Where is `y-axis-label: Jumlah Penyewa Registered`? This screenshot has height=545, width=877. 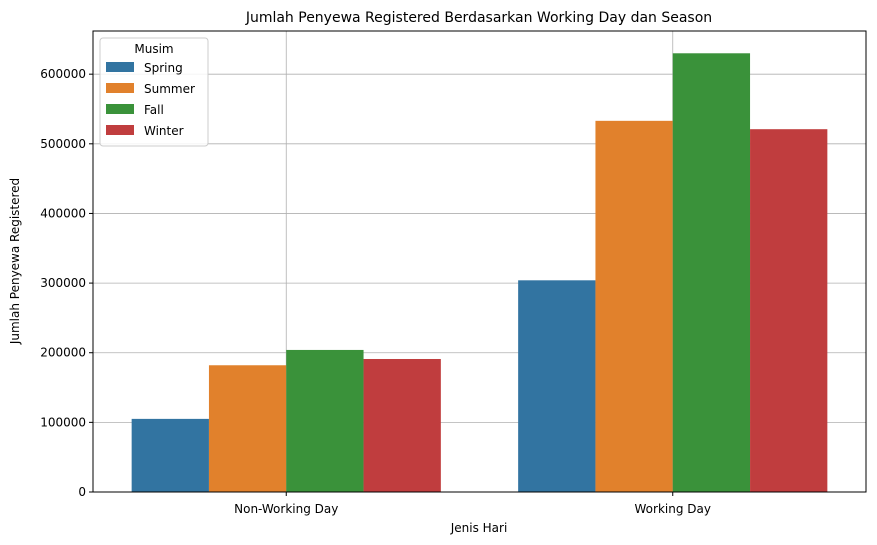 y-axis-label: Jumlah Penyewa Registered is located at coordinates (15, 261).